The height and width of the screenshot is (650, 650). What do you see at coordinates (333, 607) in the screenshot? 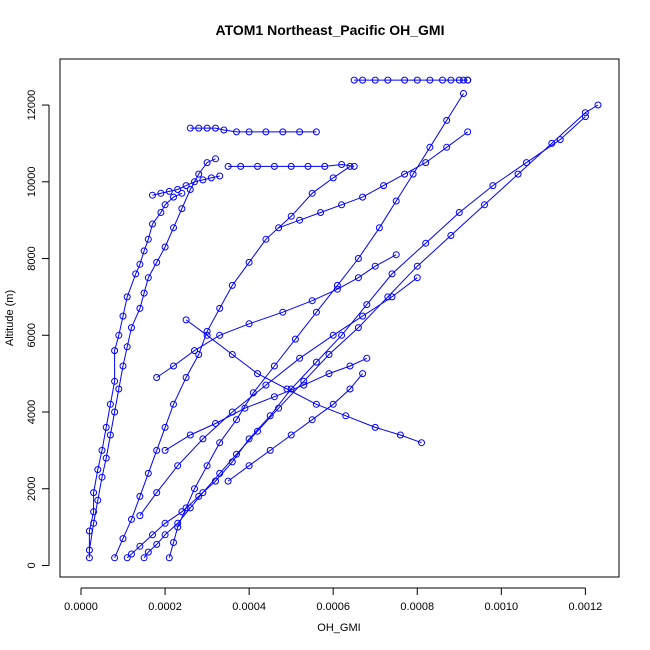
I see `x-tick-label: 0.0006` at bounding box center [333, 607].